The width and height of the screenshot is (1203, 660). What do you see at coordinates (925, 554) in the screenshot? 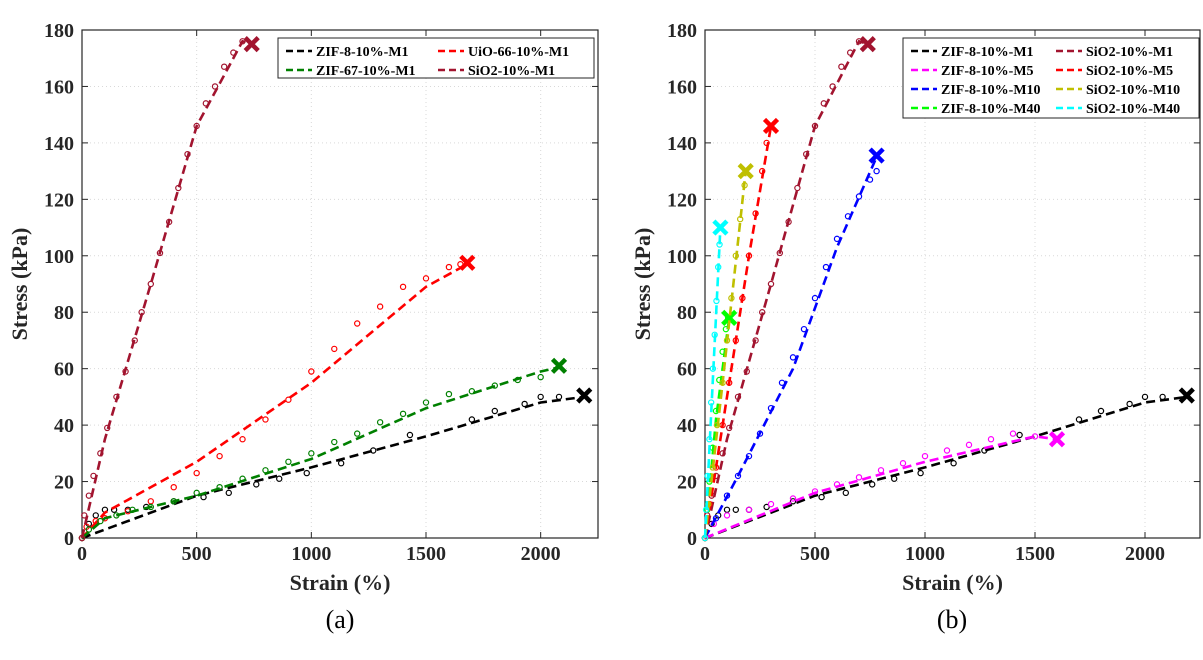
I see `x-tick-label: 1000` at bounding box center [925, 554].